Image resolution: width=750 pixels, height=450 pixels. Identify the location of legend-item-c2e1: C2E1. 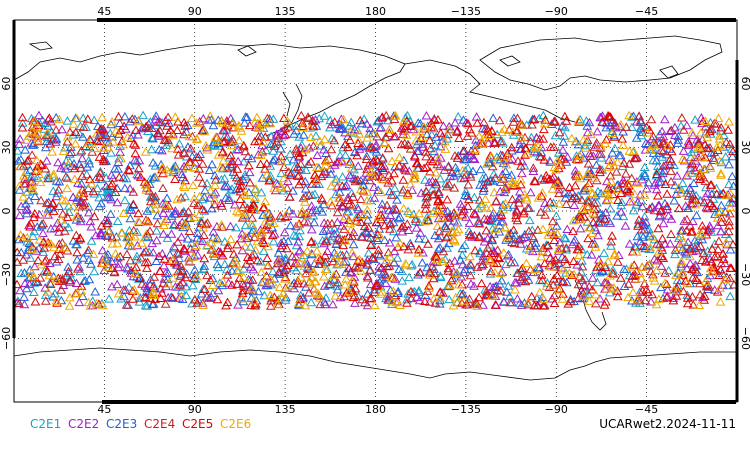
(46, 424).